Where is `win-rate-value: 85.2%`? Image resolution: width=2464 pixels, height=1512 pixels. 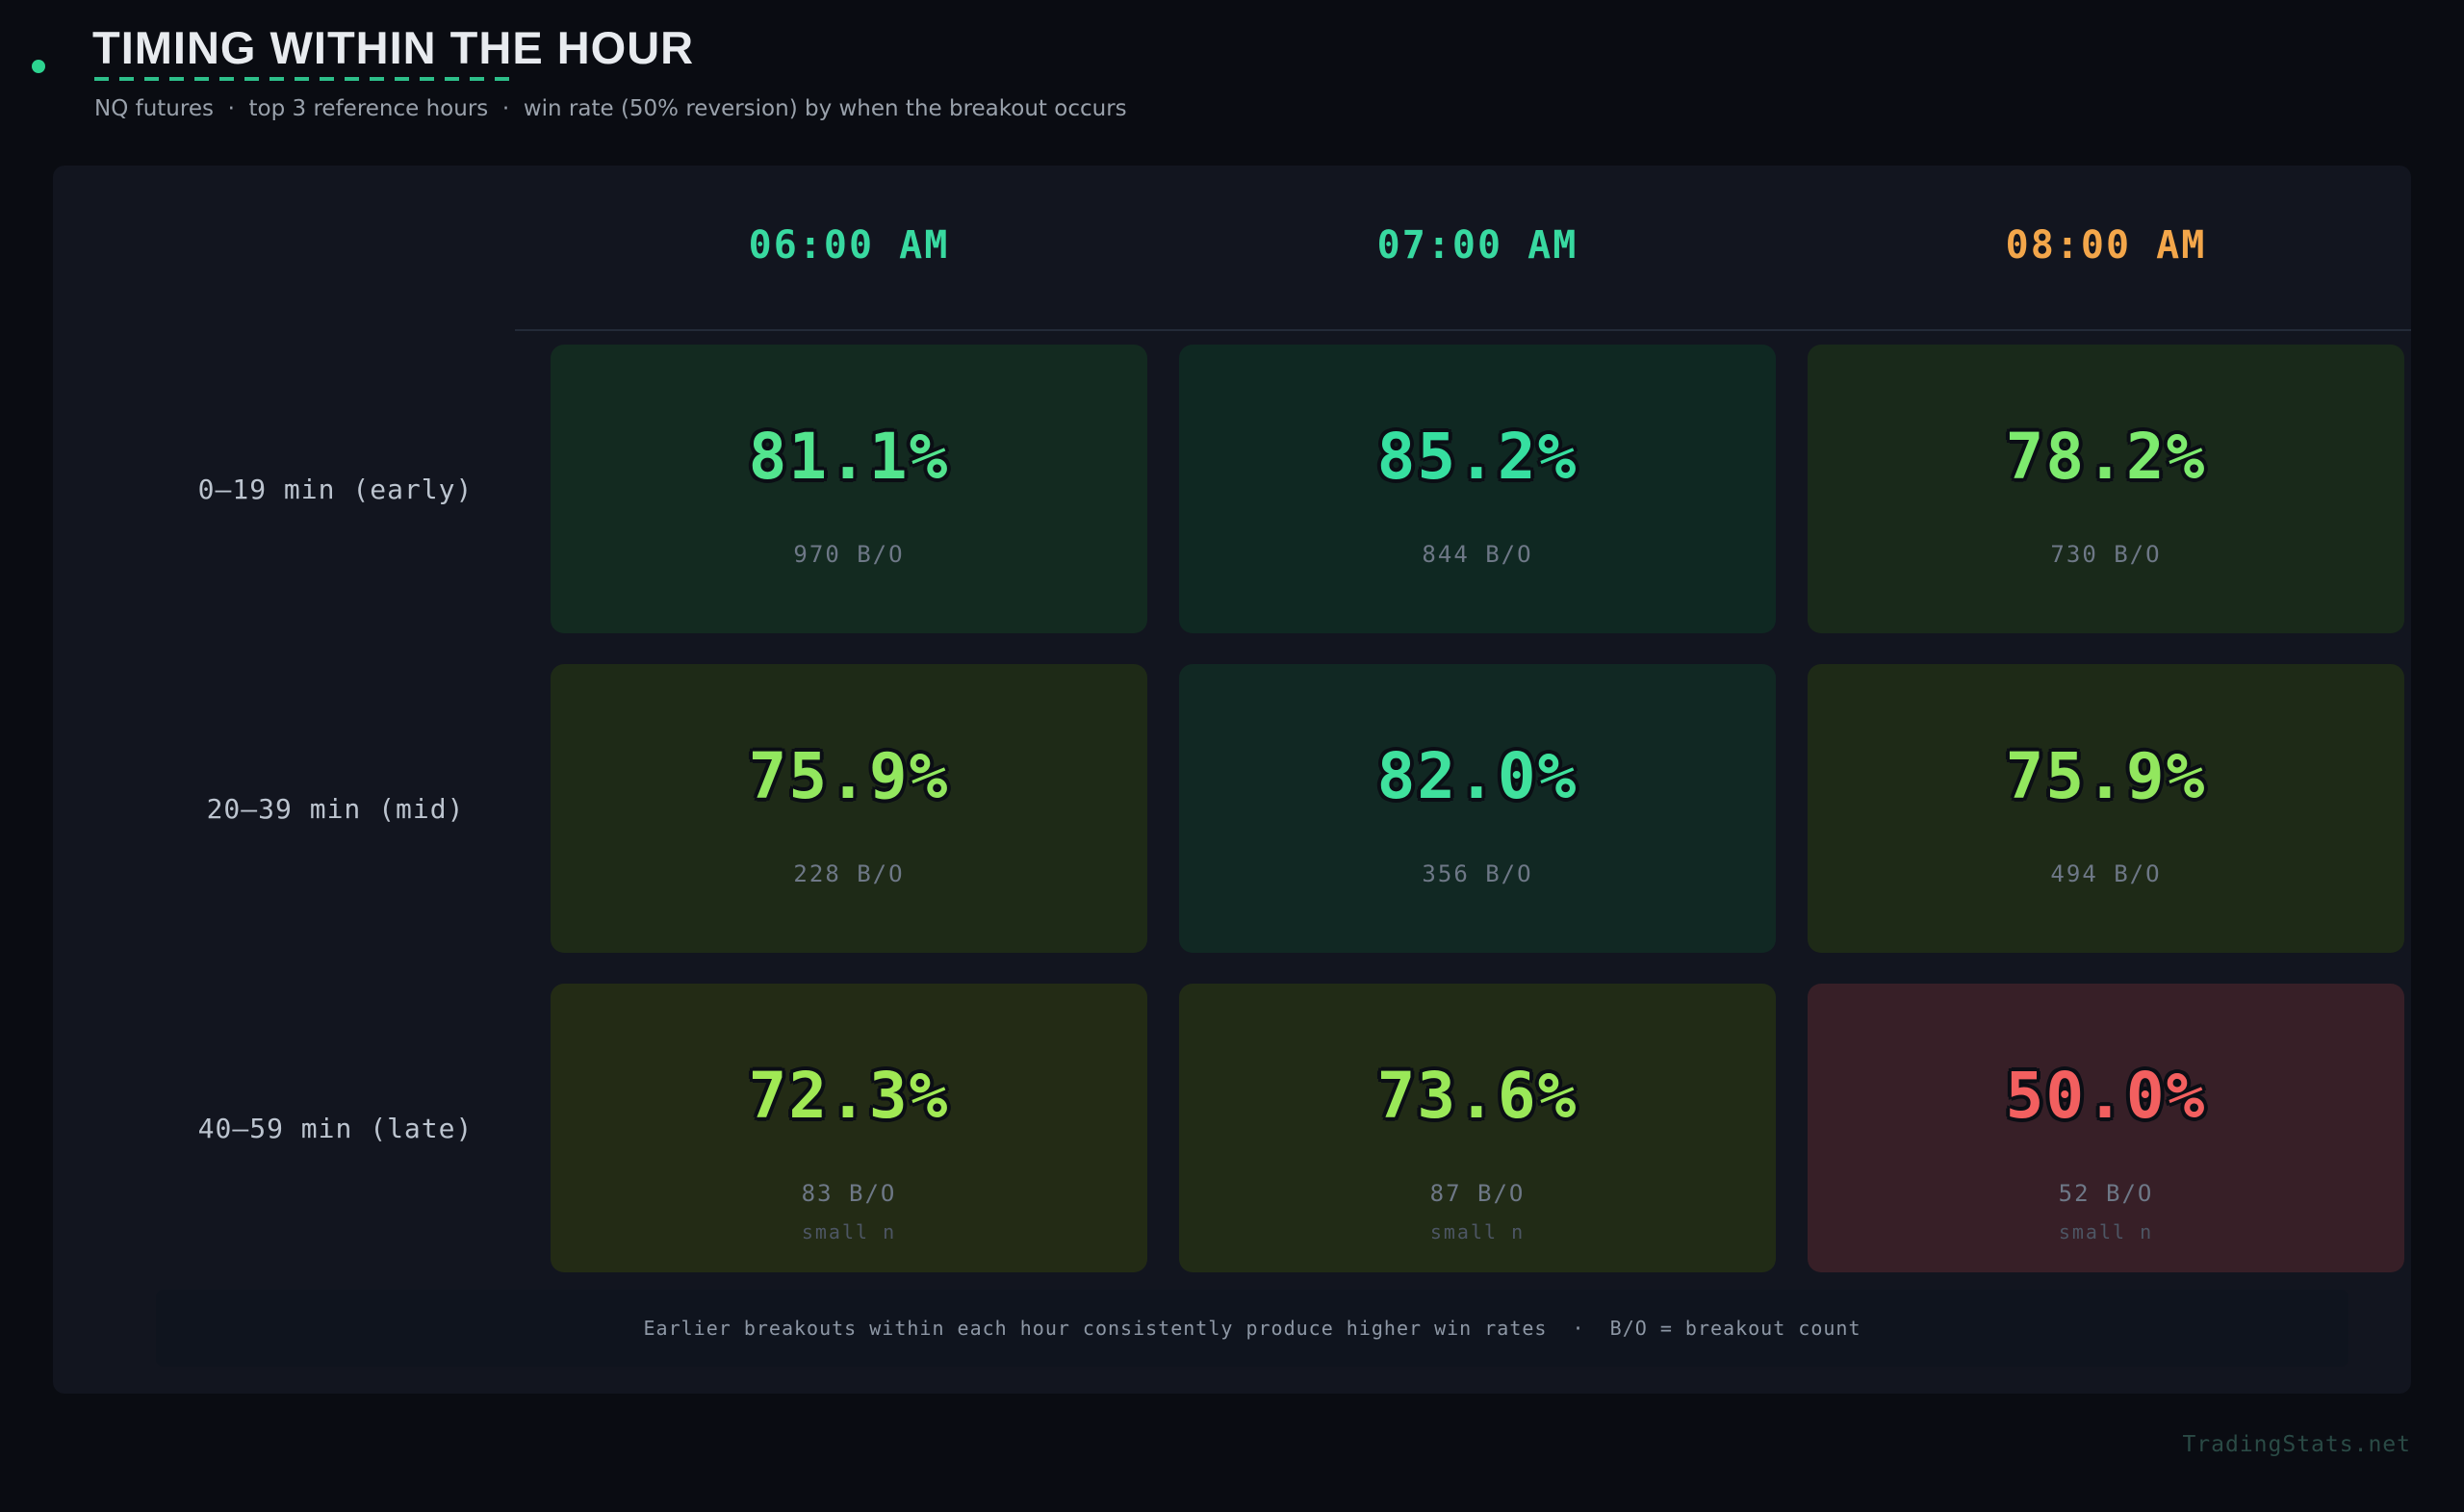
win-rate-value: 85.2% is located at coordinates (1477, 457).